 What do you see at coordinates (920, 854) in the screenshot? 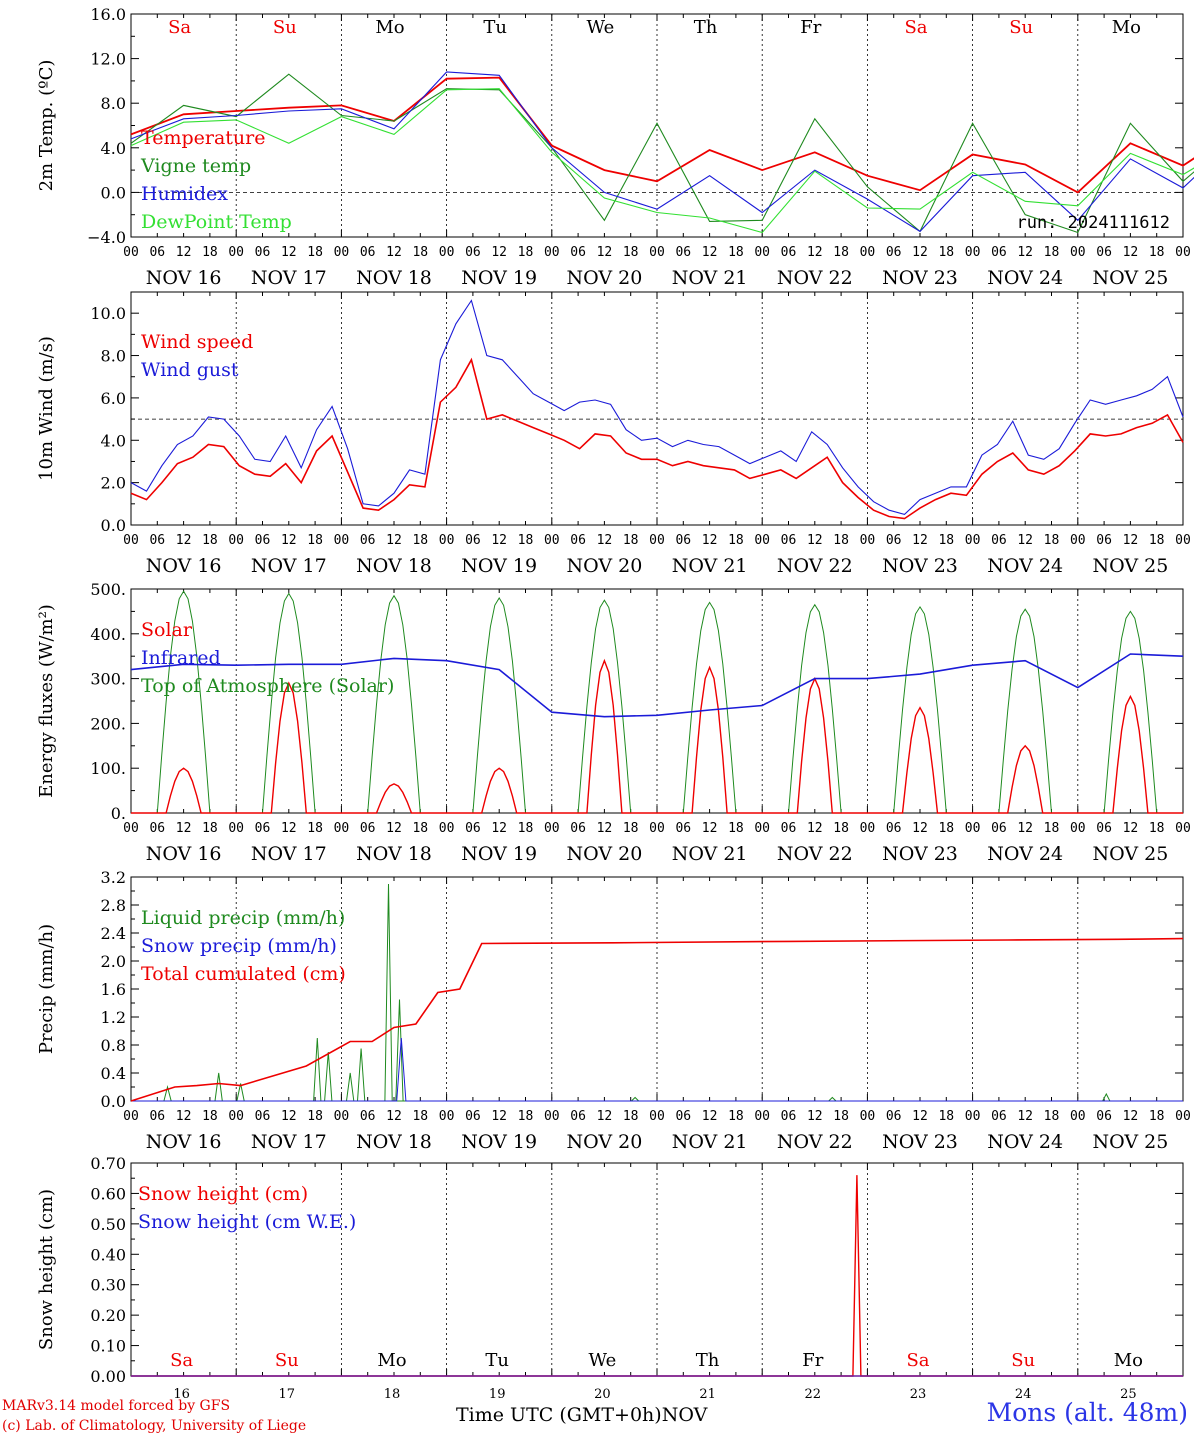
I see `energy-date-label: NOV 23` at bounding box center [920, 854].